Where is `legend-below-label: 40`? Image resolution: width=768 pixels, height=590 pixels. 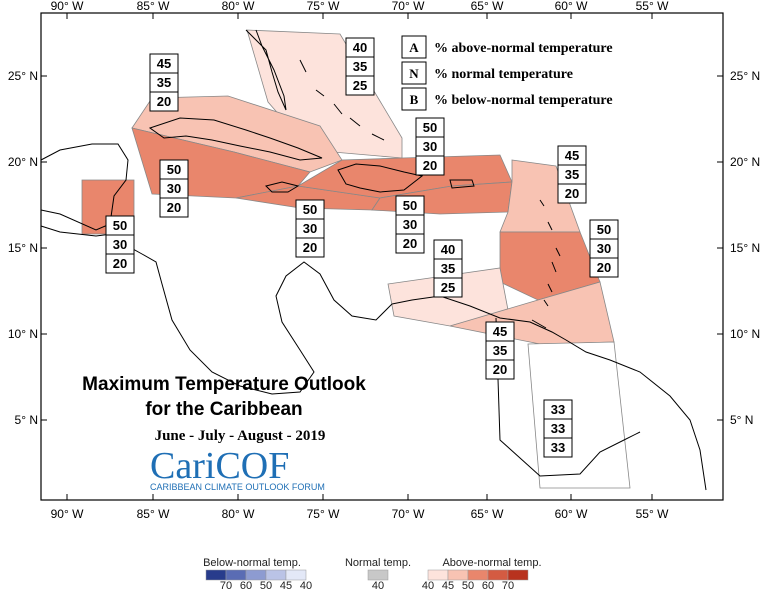
legend-below-label: 40 is located at coordinates (306, 585).